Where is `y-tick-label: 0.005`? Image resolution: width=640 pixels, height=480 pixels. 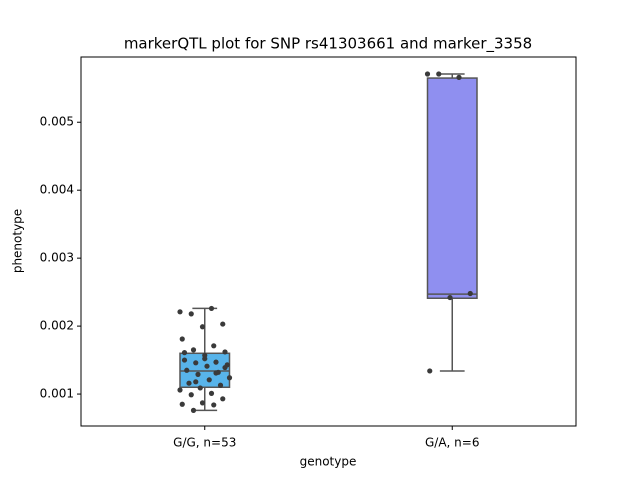 y-tick-label: 0.005 is located at coordinates (57, 122).